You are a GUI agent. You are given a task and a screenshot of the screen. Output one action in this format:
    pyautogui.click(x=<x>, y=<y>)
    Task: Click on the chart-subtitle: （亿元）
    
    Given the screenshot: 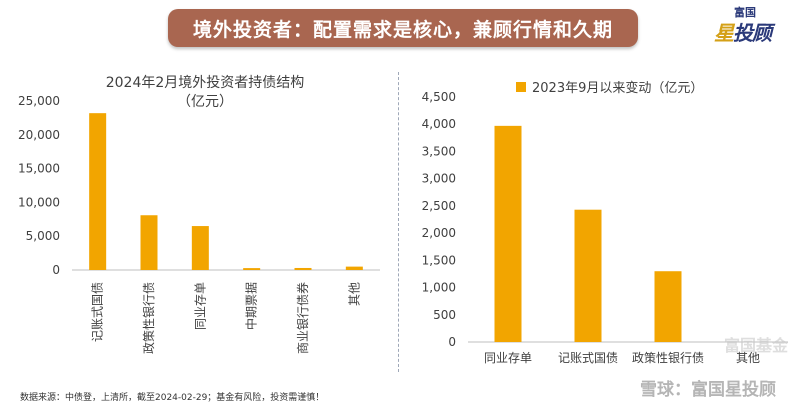 What is the action you would take?
    pyautogui.click(x=205, y=102)
    